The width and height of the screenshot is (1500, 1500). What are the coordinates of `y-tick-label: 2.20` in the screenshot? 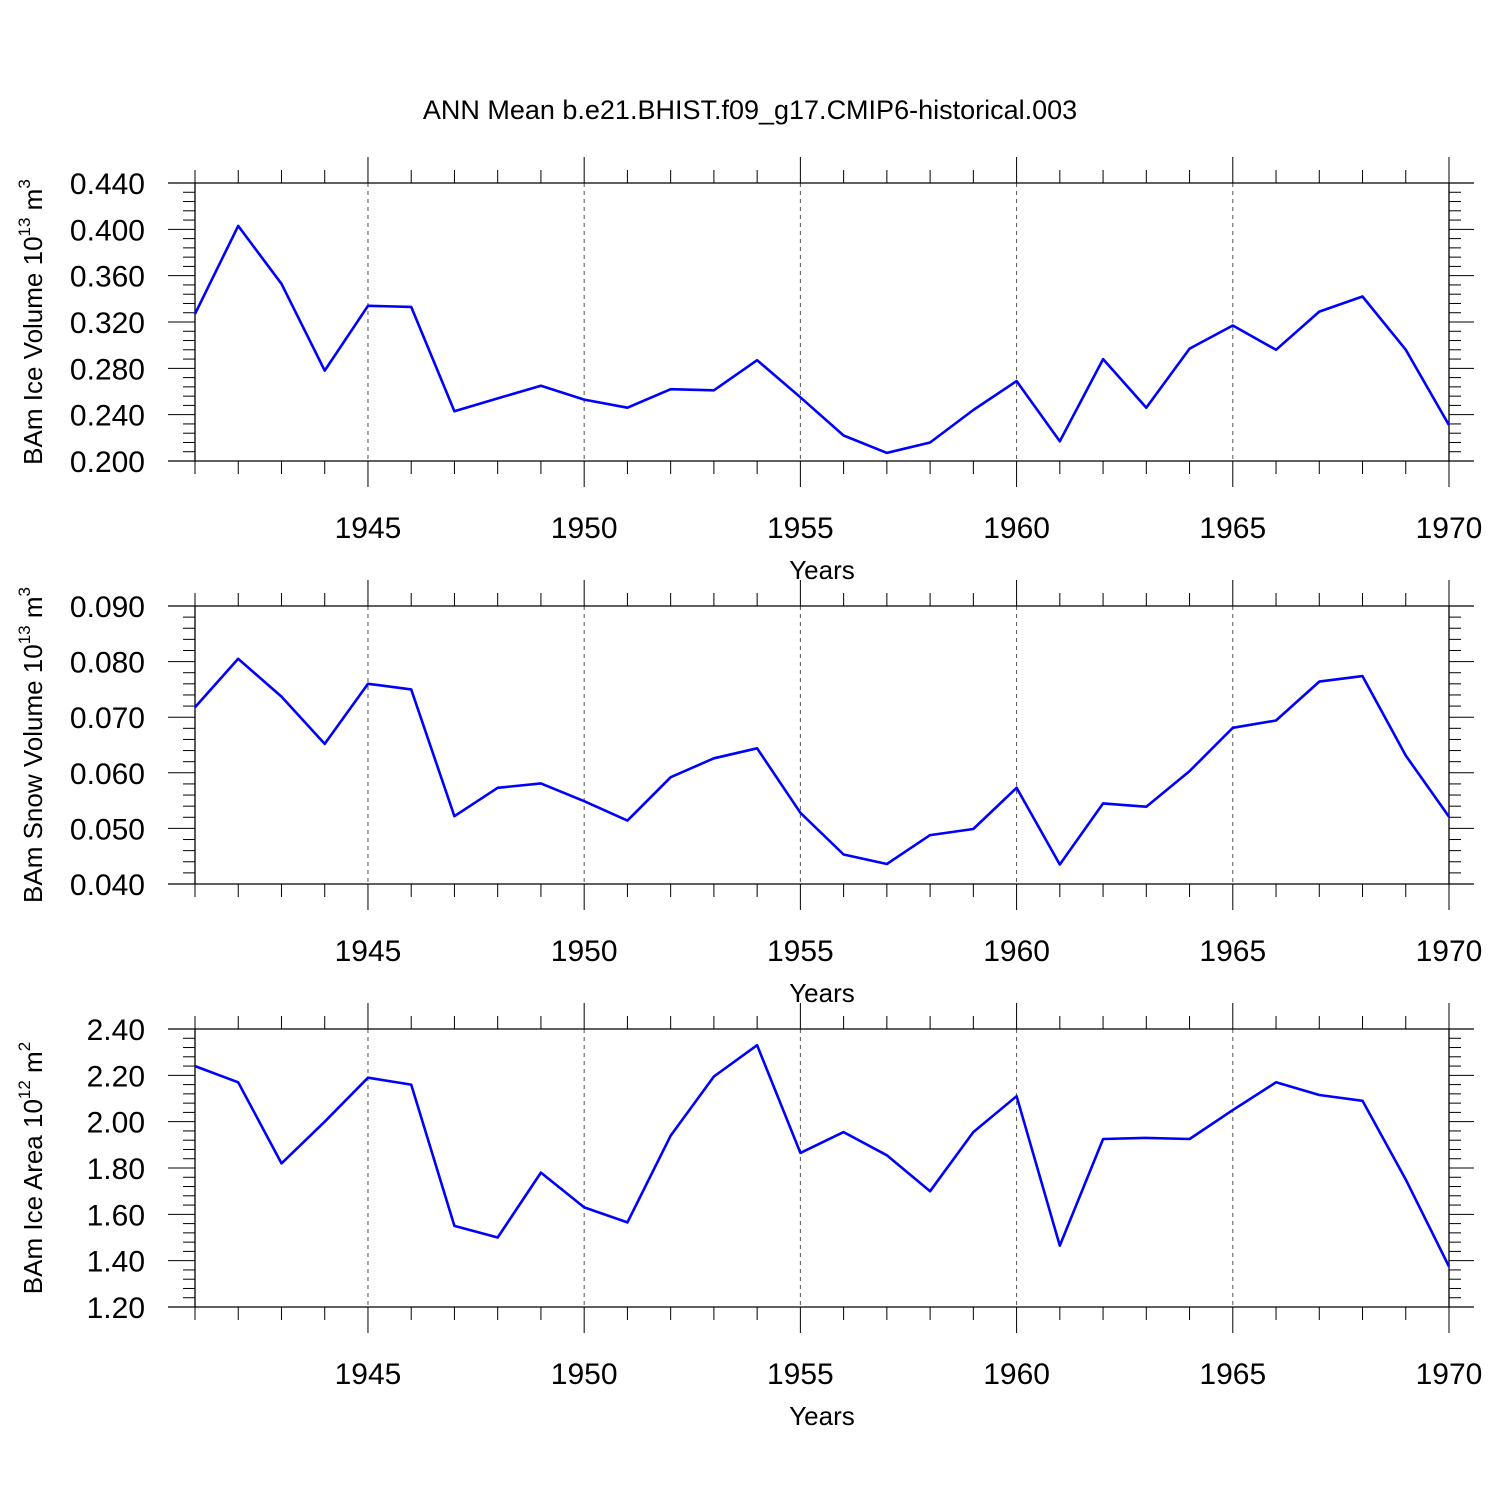 It's located at (116, 1076).